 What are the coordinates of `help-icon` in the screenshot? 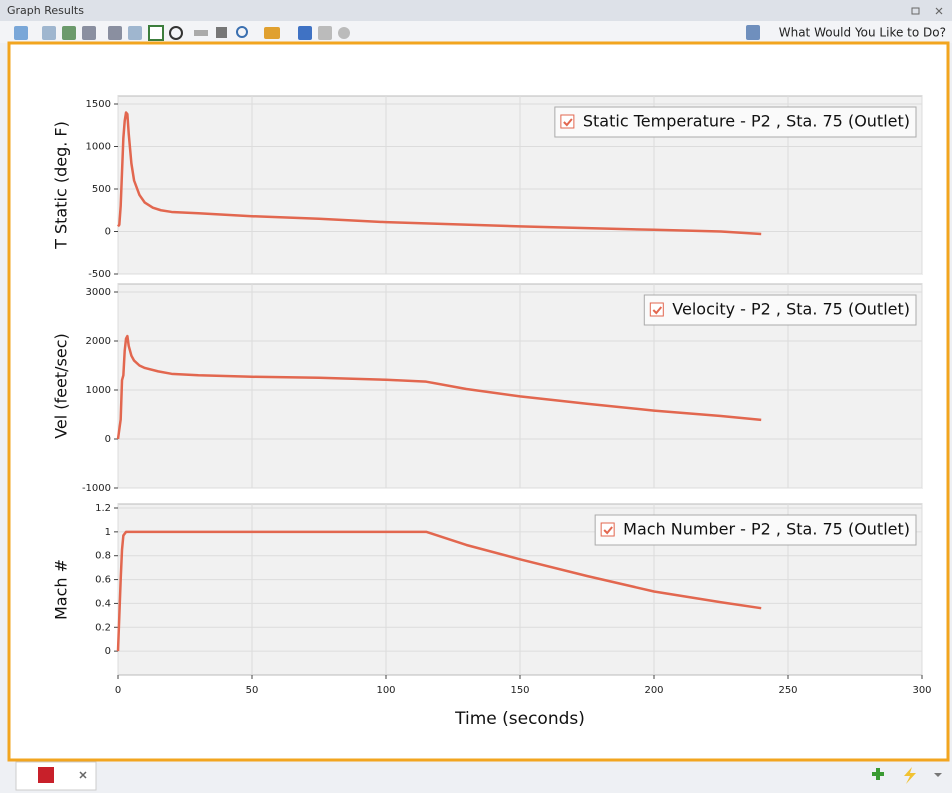 It's located at (753, 32).